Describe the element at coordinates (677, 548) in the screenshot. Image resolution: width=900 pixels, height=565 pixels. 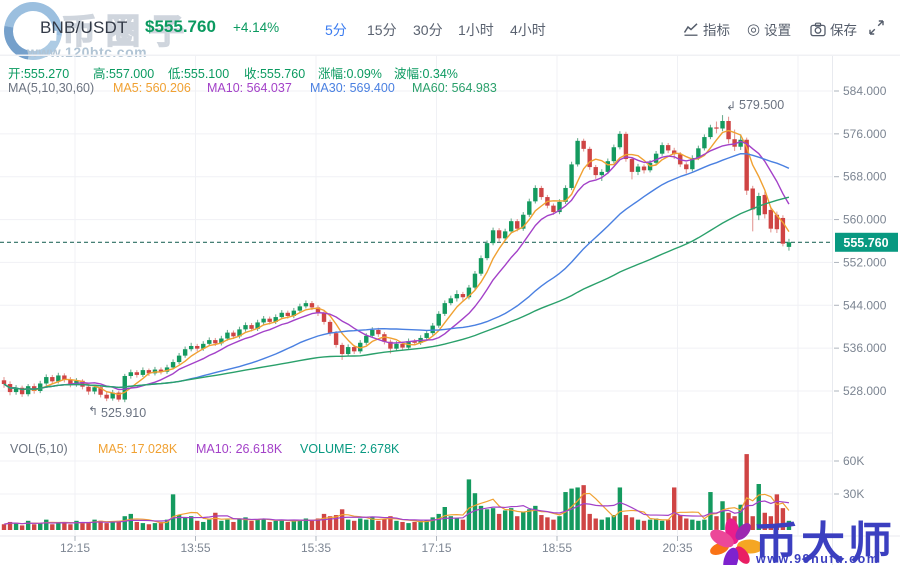
I see `time-axis-label: 20:35` at that location.